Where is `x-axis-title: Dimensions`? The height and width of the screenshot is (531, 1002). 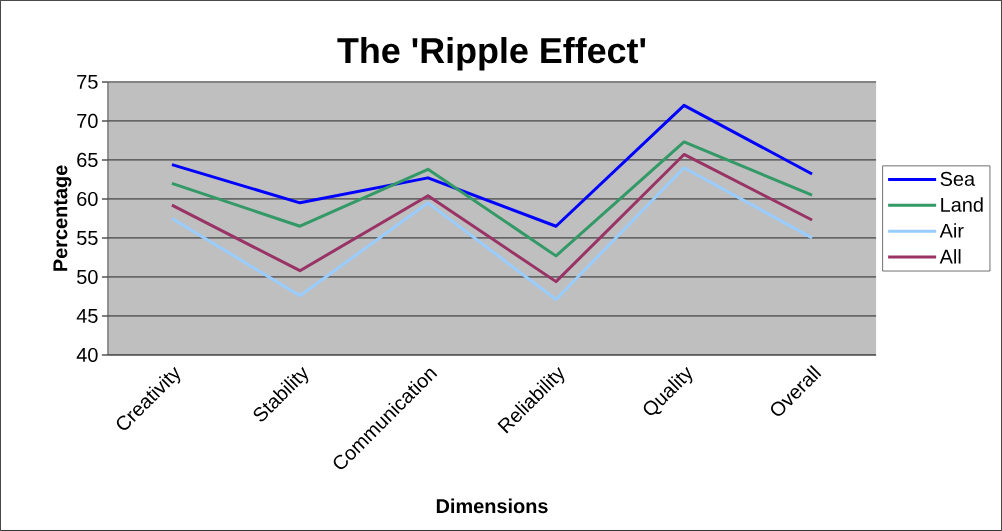 x-axis-title: Dimensions is located at coordinates (492, 506).